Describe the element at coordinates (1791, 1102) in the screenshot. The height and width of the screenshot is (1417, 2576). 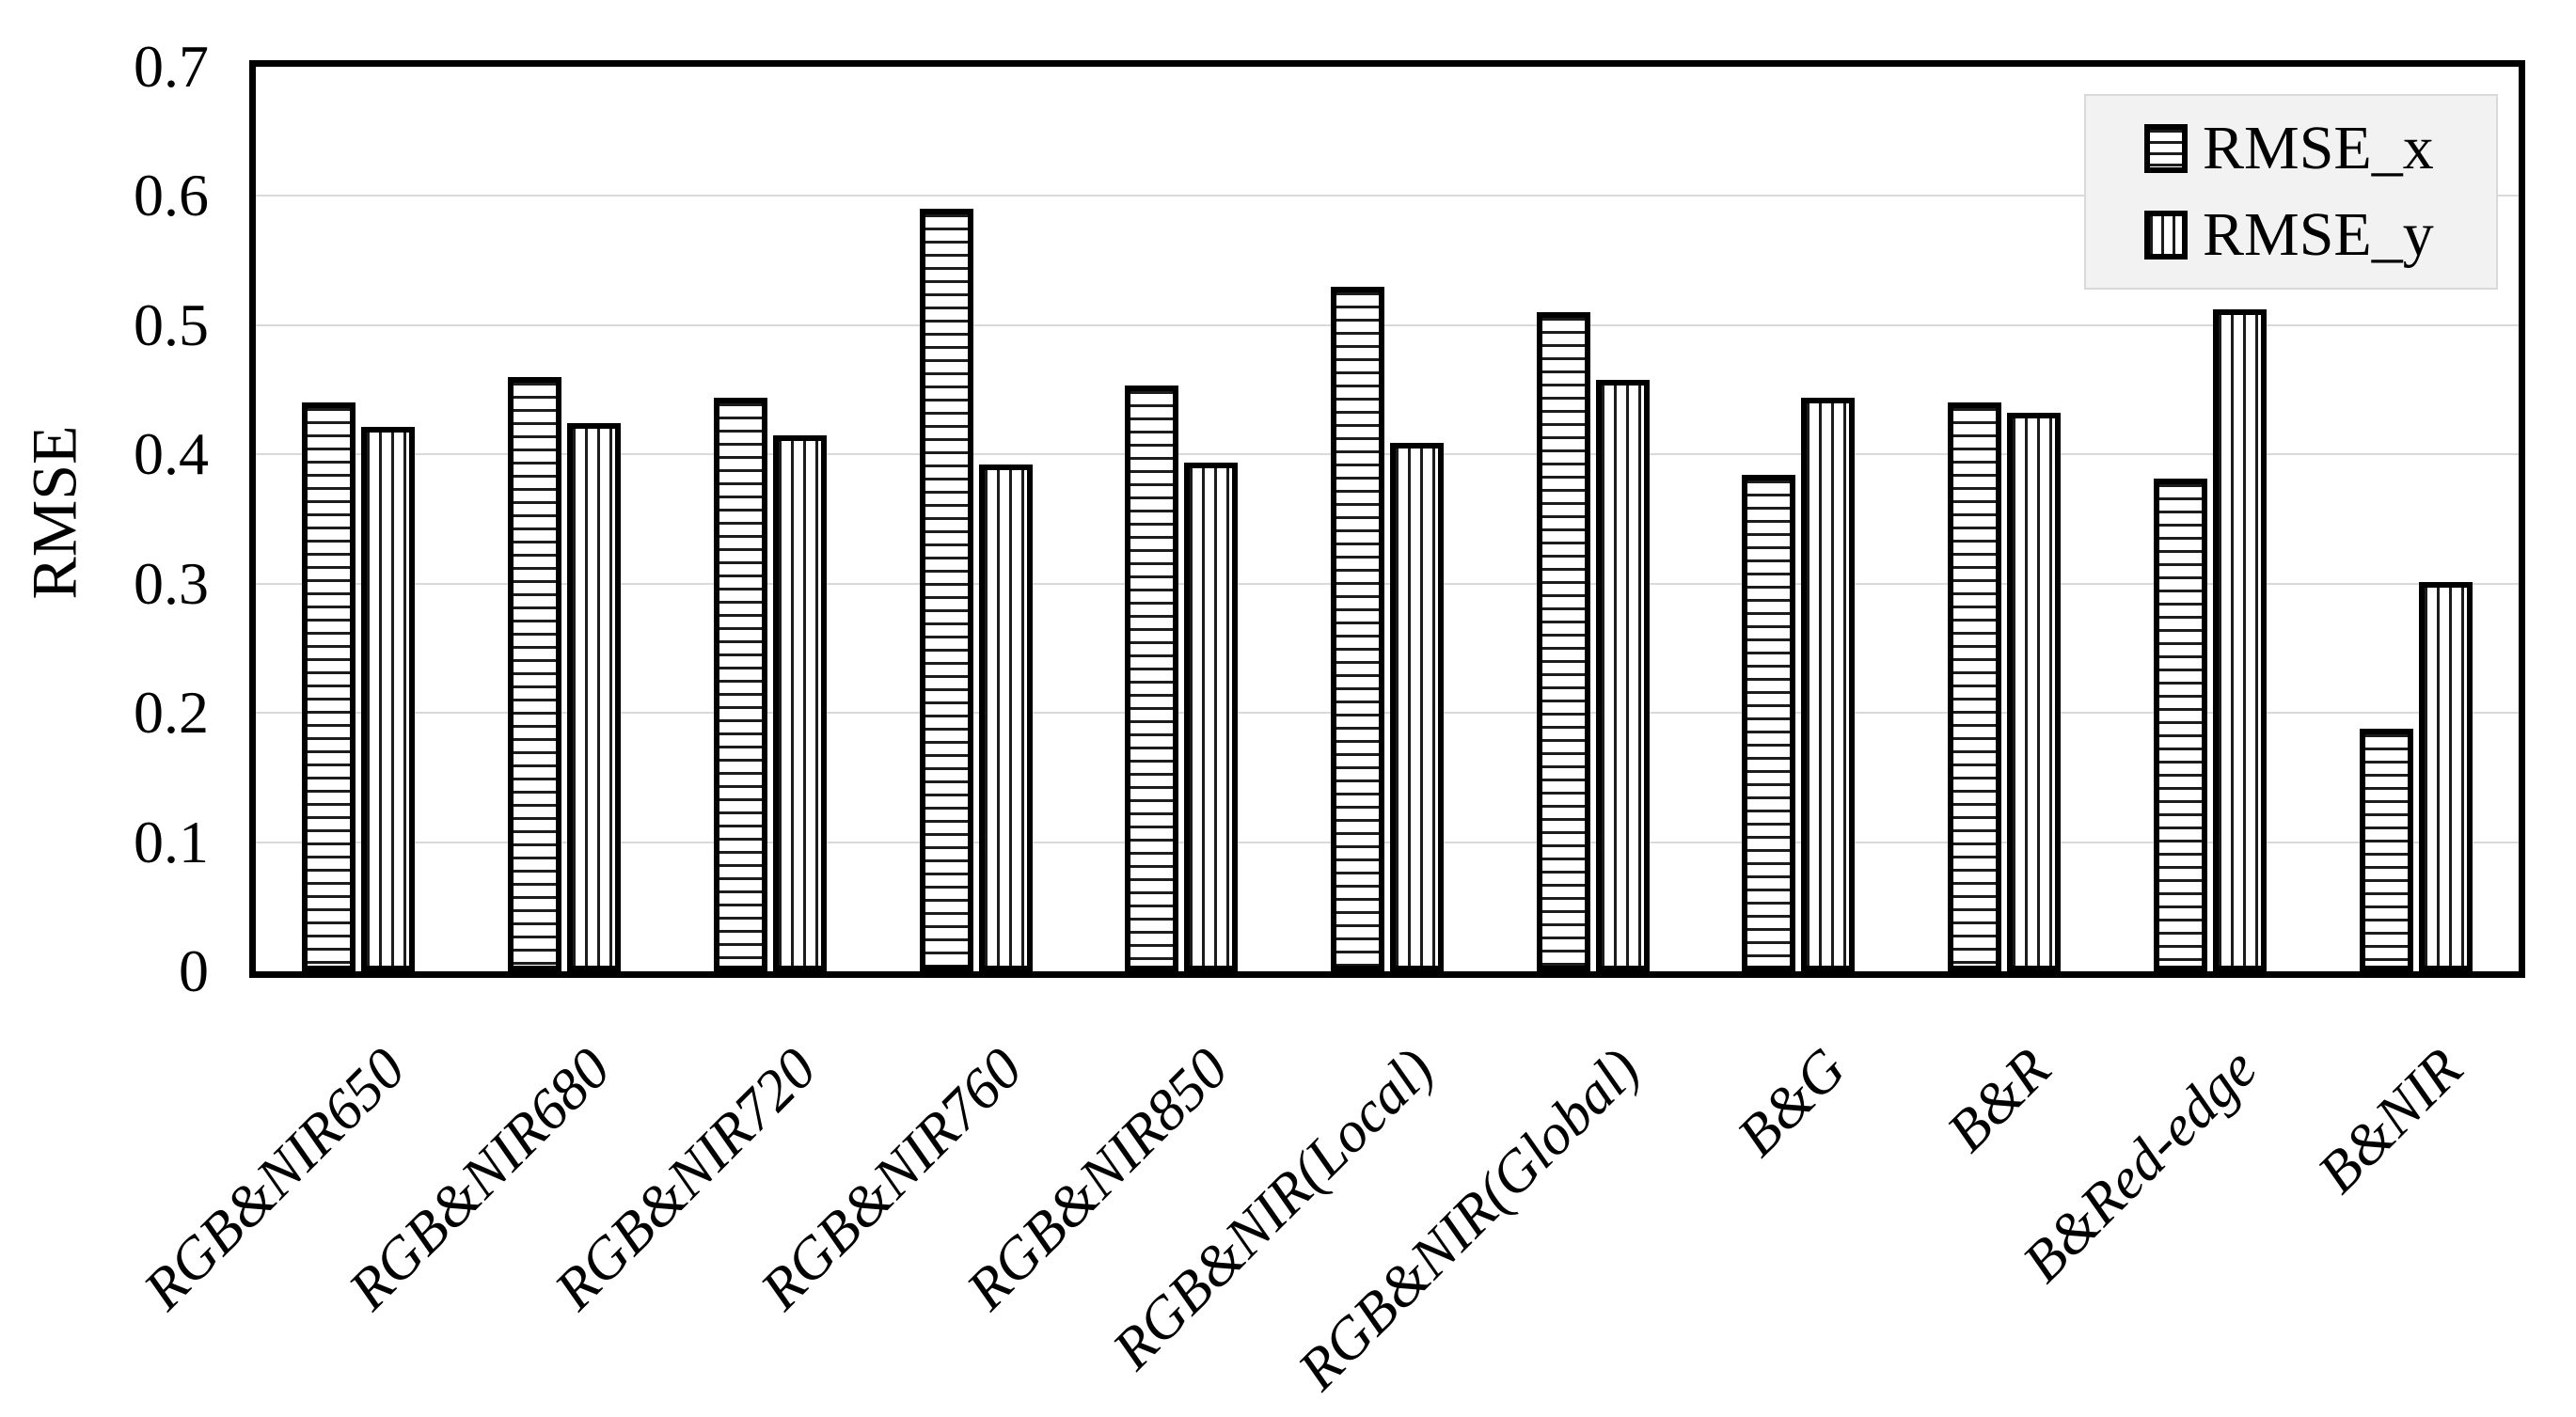
I see `x-category-label: B&G` at that location.